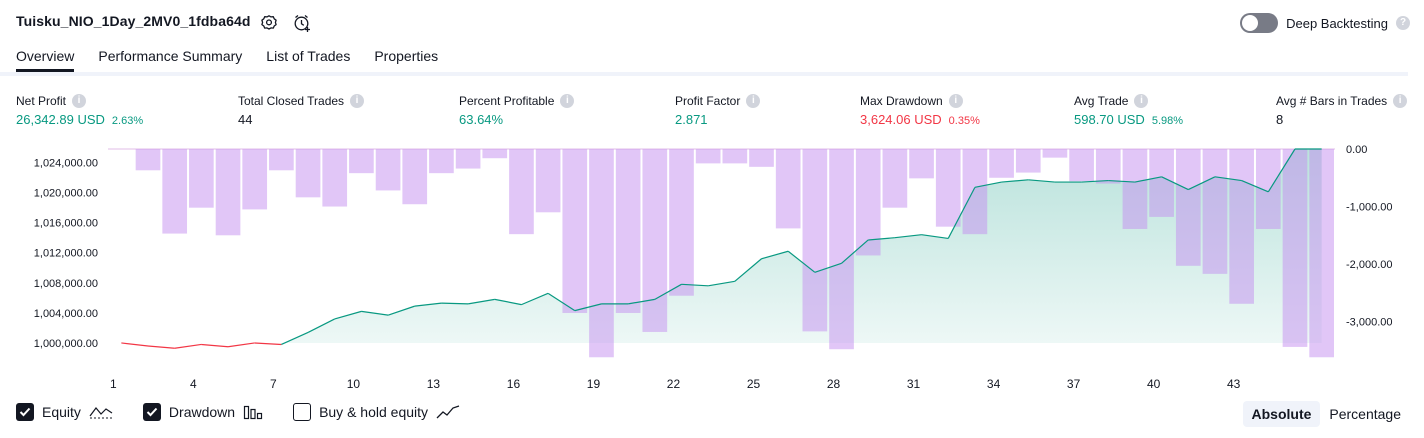 Image resolution: width=1424 pixels, height=438 pixels. What do you see at coordinates (245, 119) in the screenshot?
I see `metric-value: 44` at bounding box center [245, 119].